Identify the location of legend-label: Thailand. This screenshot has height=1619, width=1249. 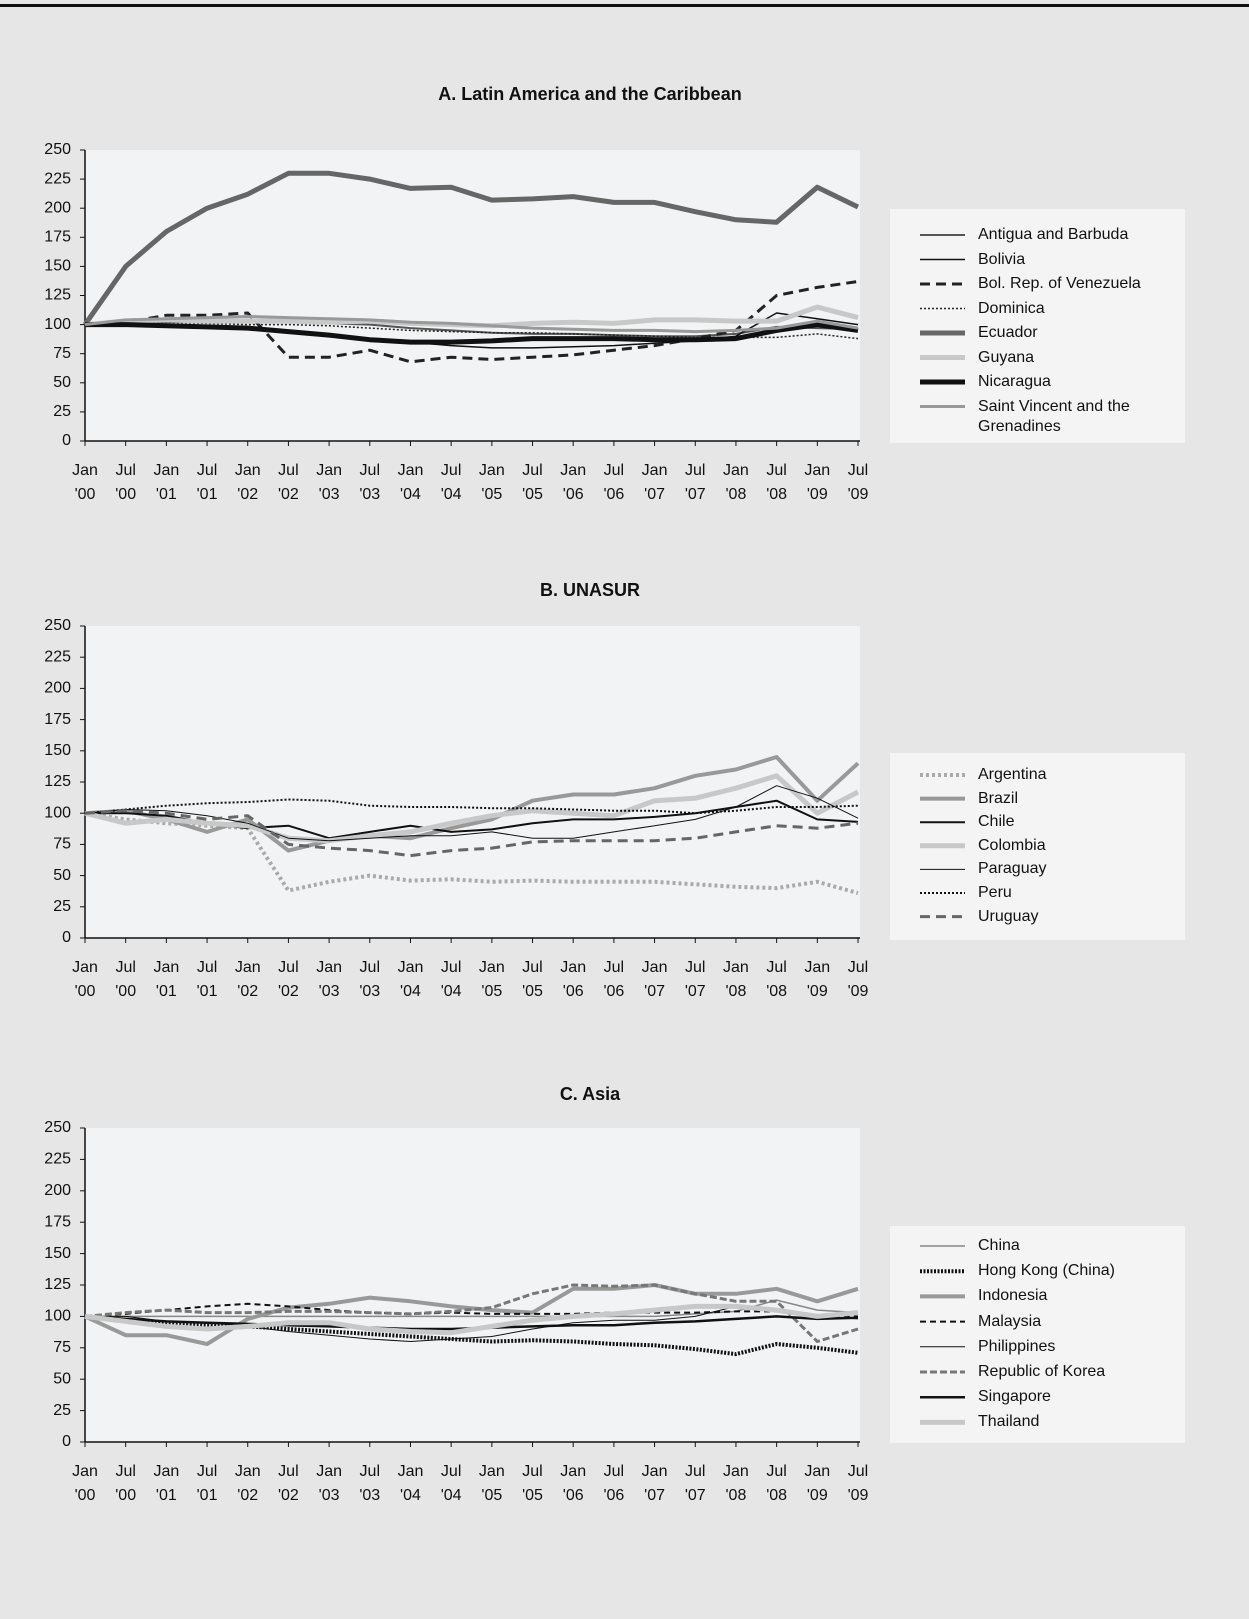
(1009, 1422).